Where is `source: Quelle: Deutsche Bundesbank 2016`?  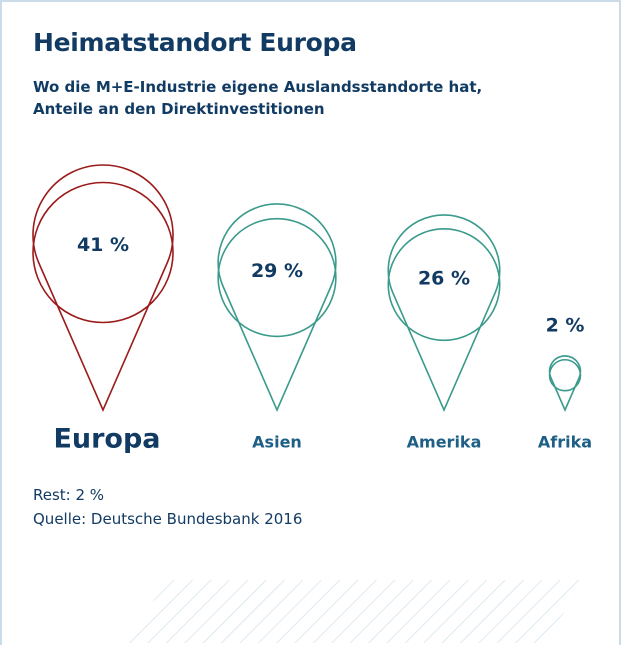
source: Quelle: Deutsche Bundesbank 2016 is located at coordinates (168, 519).